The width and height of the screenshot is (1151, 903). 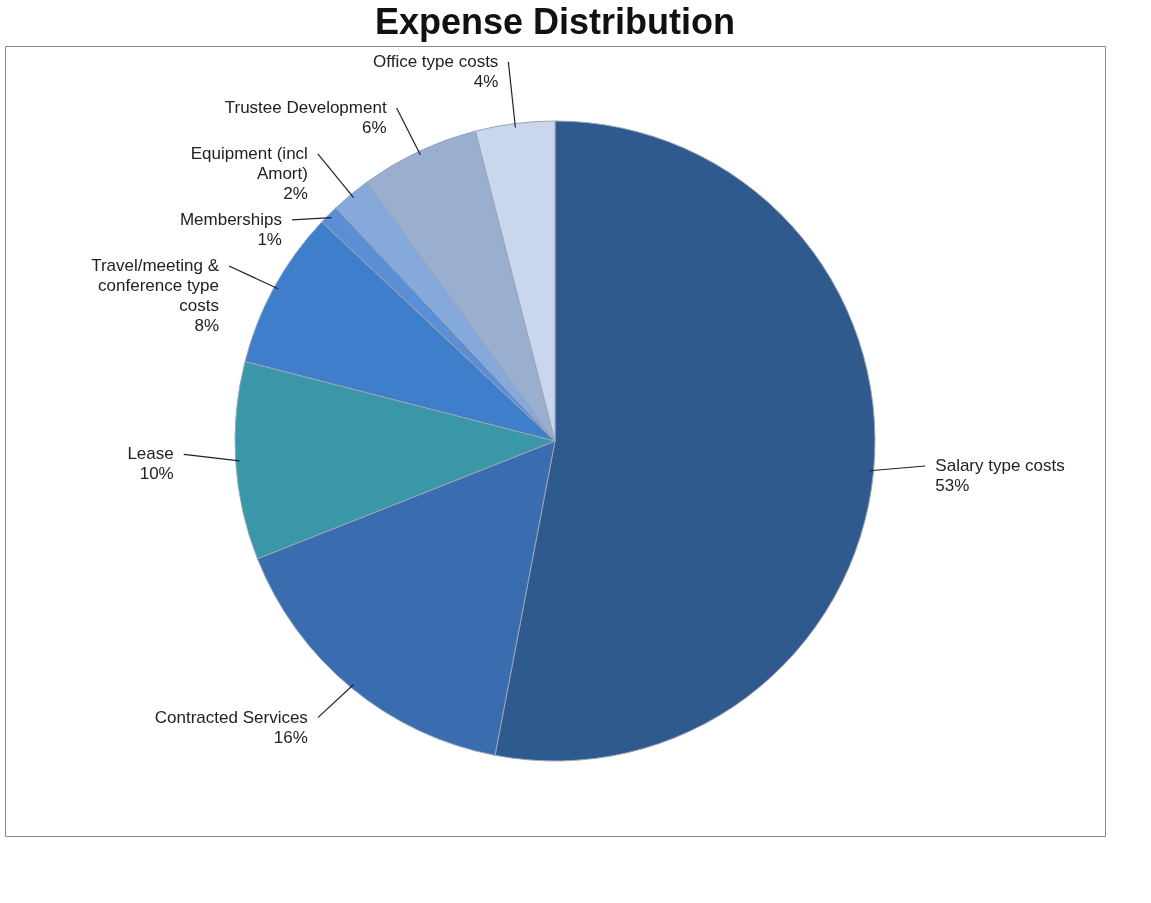 I want to click on data-label: 16%, so click(x=290, y=737).